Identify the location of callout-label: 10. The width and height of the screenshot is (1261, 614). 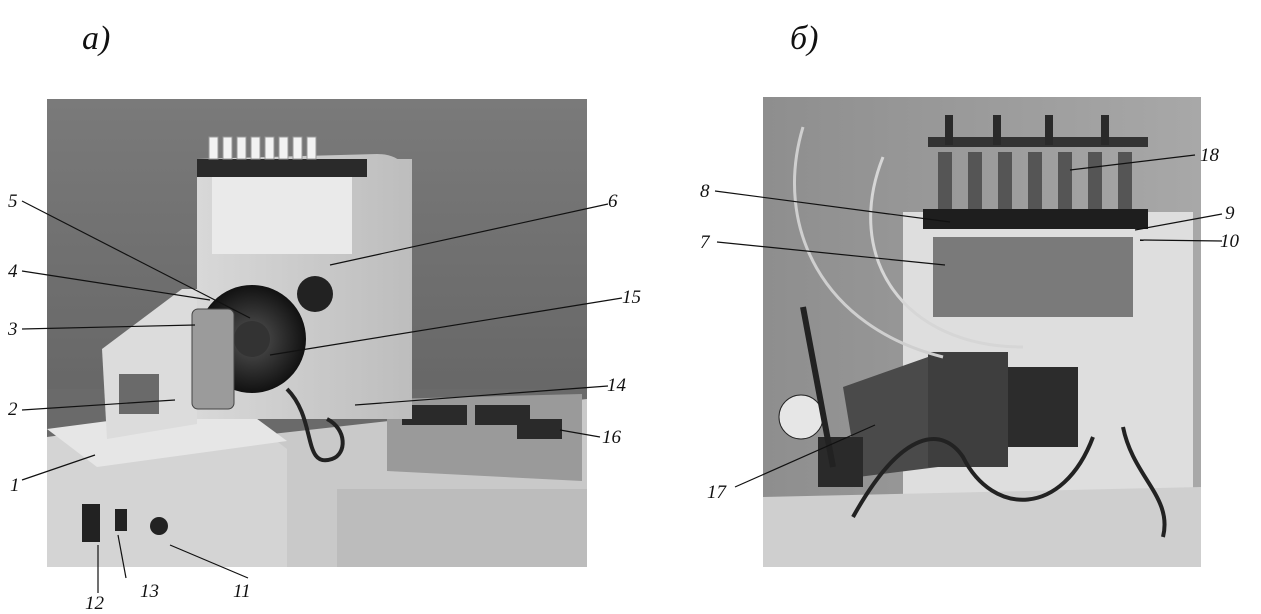
(1229, 241).